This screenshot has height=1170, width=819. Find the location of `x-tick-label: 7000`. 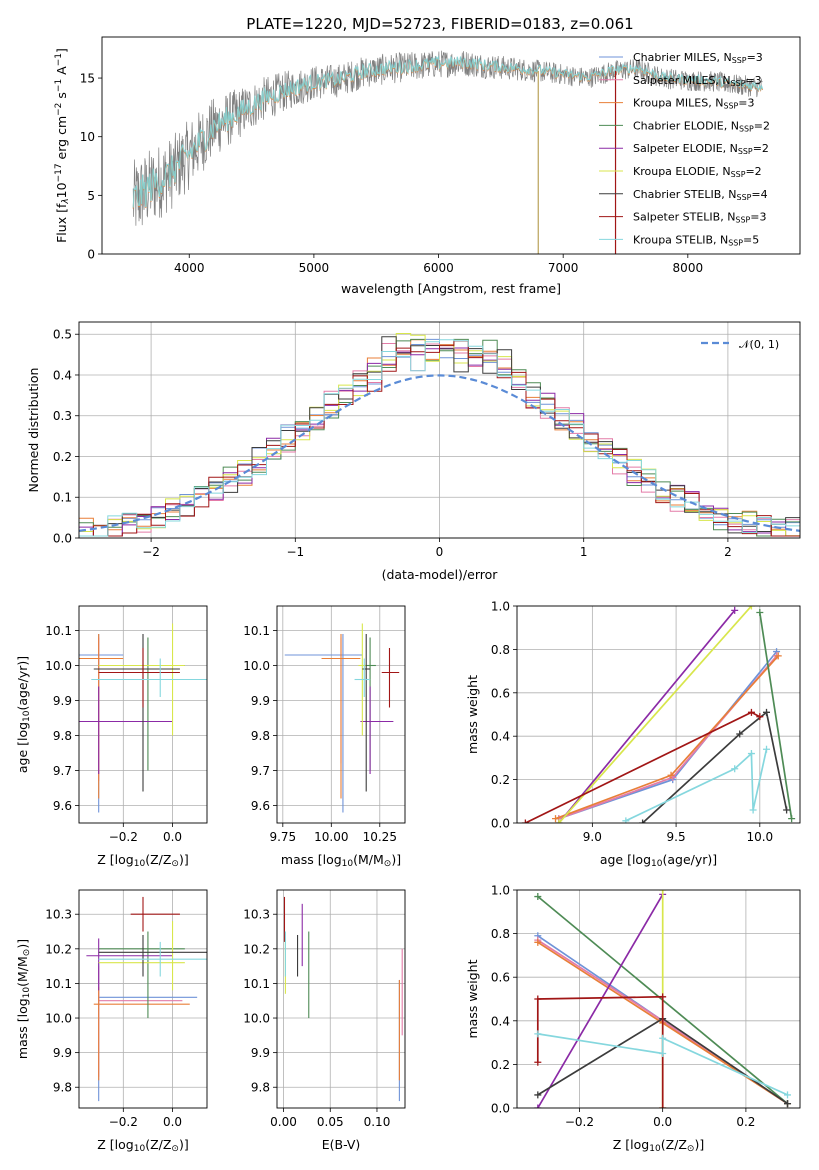

x-tick-label: 7000 is located at coordinates (563, 268).